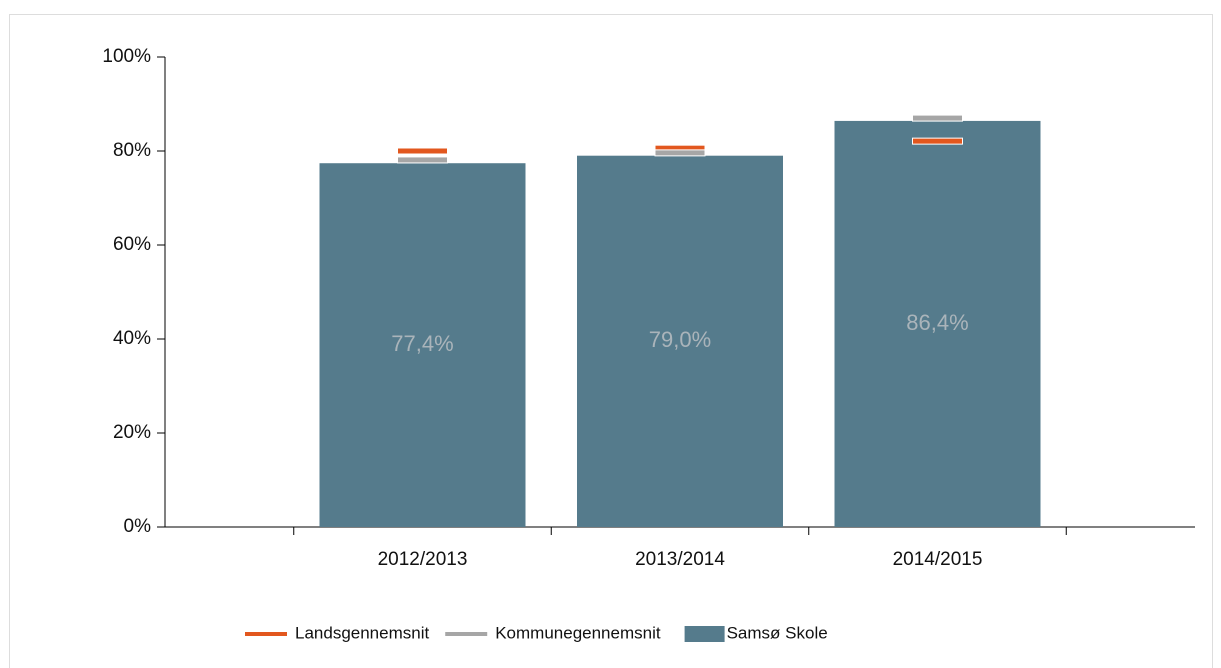 This screenshot has width=1221, height=668. I want to click on x-tick-label: 2012/2013, so click(423, 559).